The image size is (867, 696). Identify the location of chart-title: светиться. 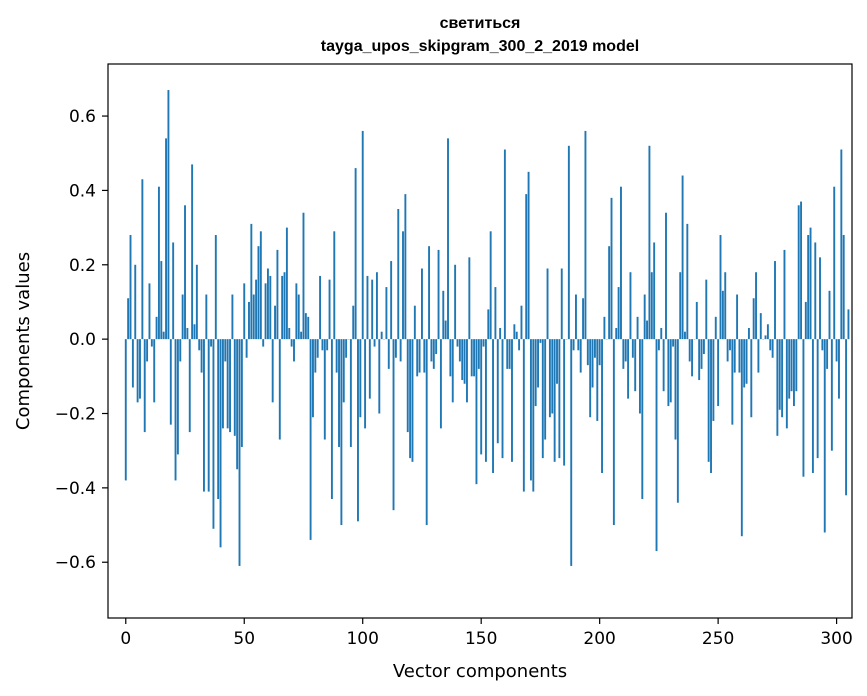
(480, 23).